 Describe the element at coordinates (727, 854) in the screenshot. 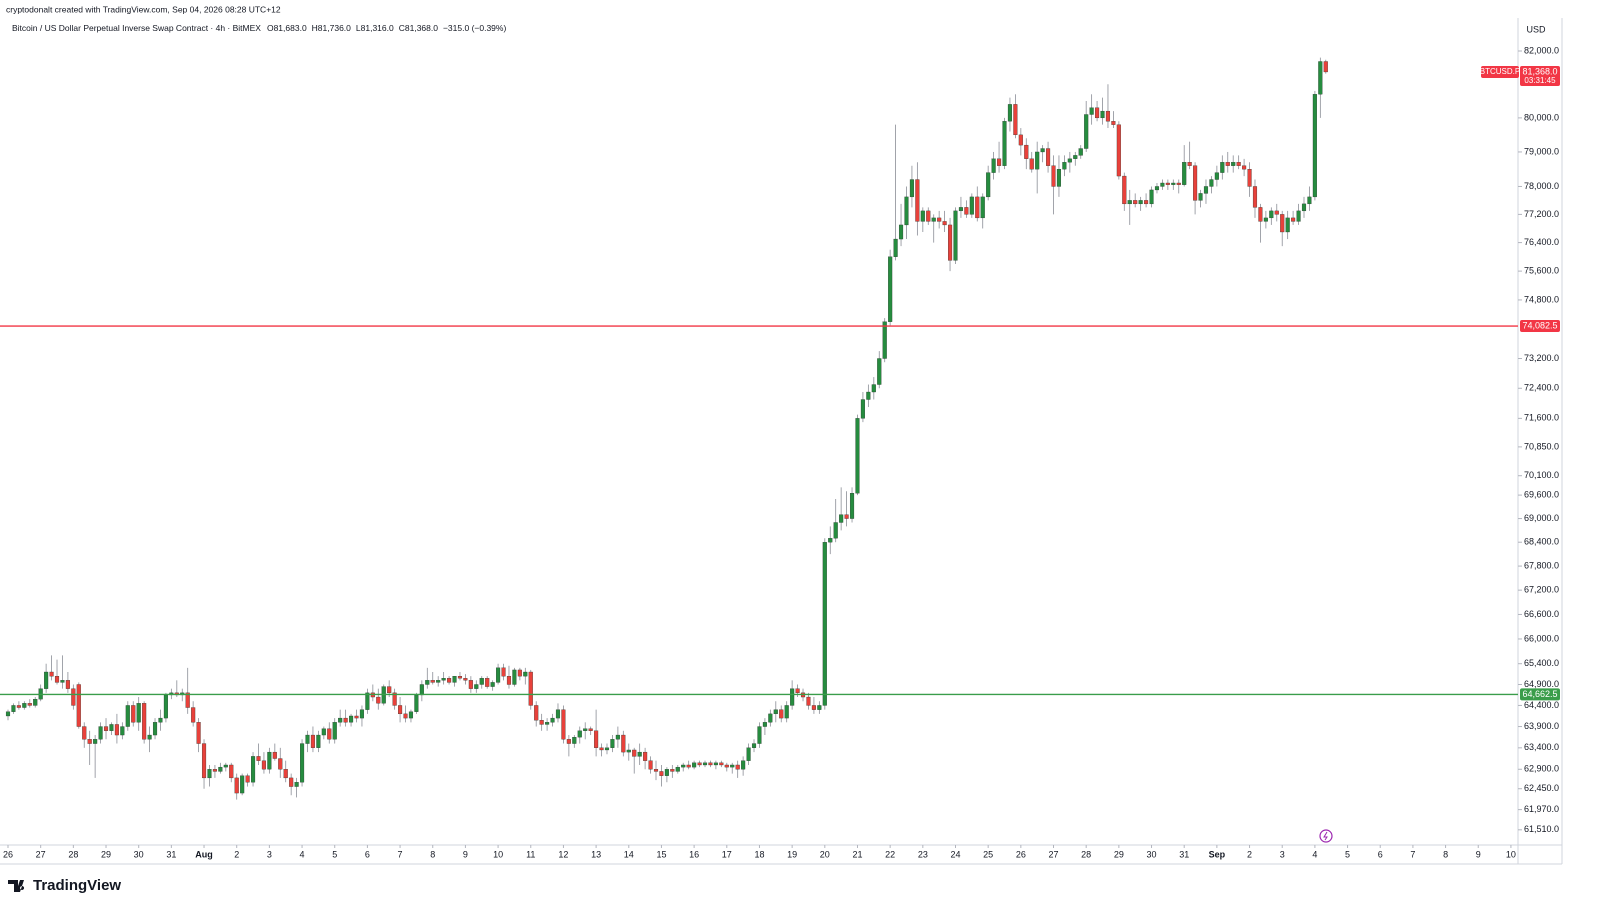

I see `x-tick-label: 17` at that location.